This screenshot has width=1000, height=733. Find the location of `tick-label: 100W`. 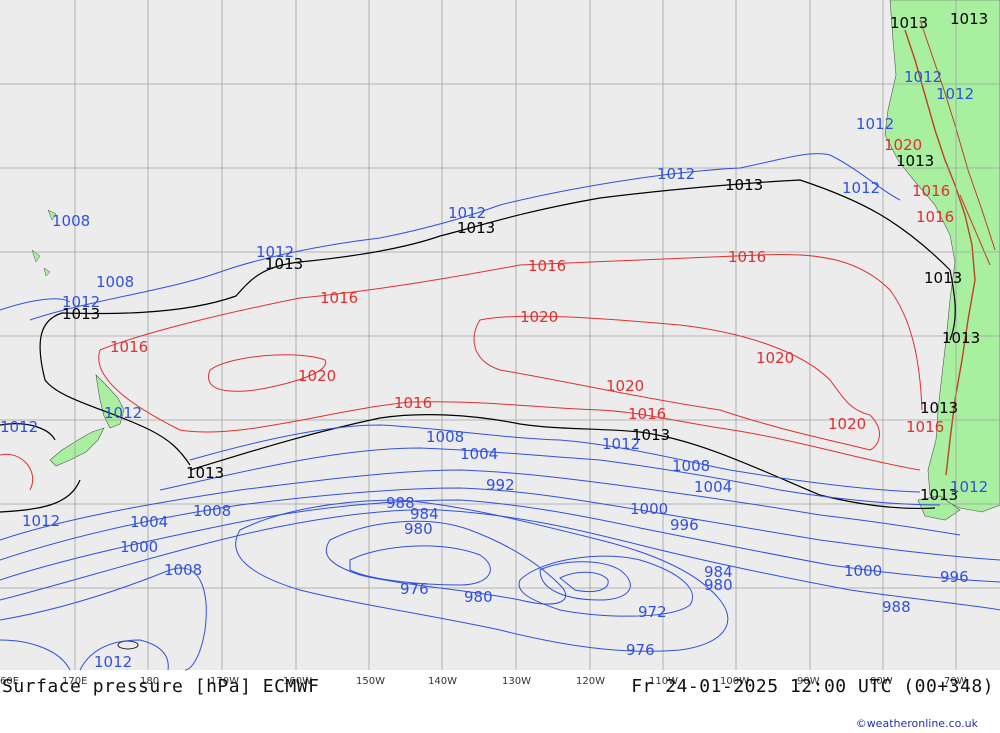

tick-label: 100W is located at coordinates (734, 681).